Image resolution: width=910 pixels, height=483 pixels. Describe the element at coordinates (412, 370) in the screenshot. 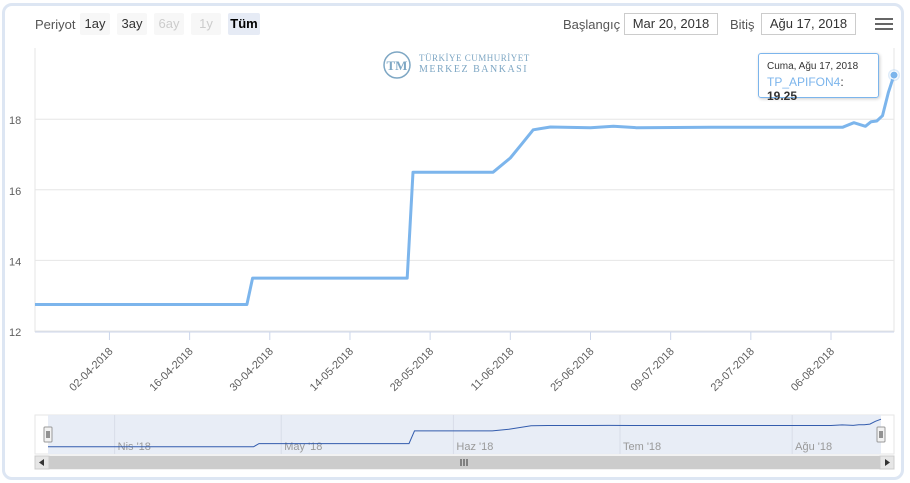

I see `x-tick-label: 28-05-2018` at that location.